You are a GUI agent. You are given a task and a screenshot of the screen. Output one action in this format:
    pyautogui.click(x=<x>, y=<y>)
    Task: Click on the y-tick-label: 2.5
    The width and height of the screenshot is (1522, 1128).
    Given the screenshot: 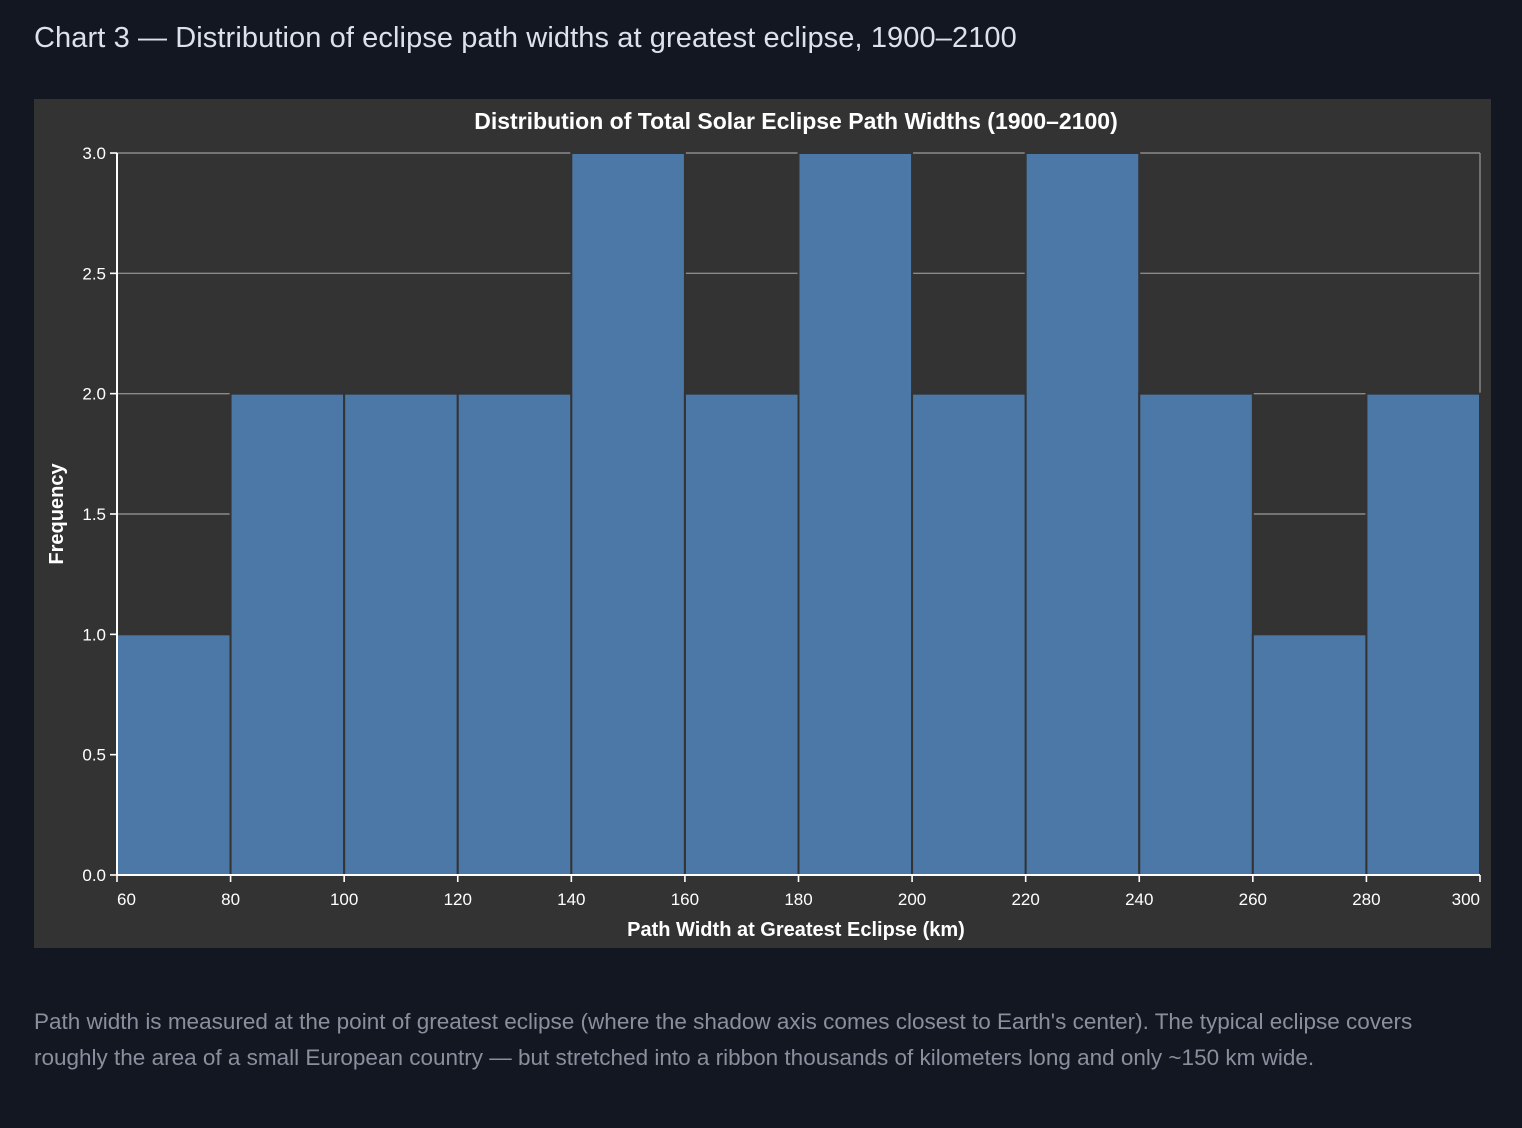 What is the action you would take?
    pyautogui.click(x=94, y=273)
    